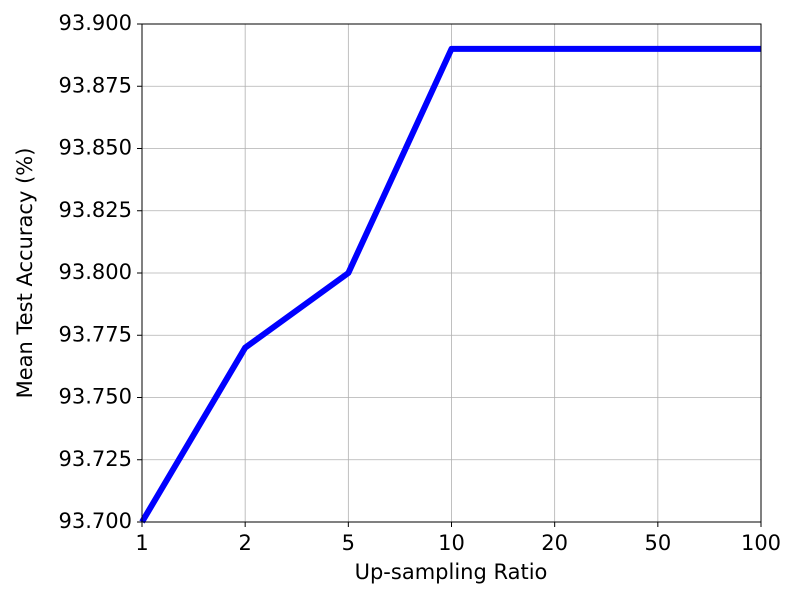 Image resolution: width=800 pixels, height=600 pixels. I want to click on x-tick-label: 5, so click(348, 543).